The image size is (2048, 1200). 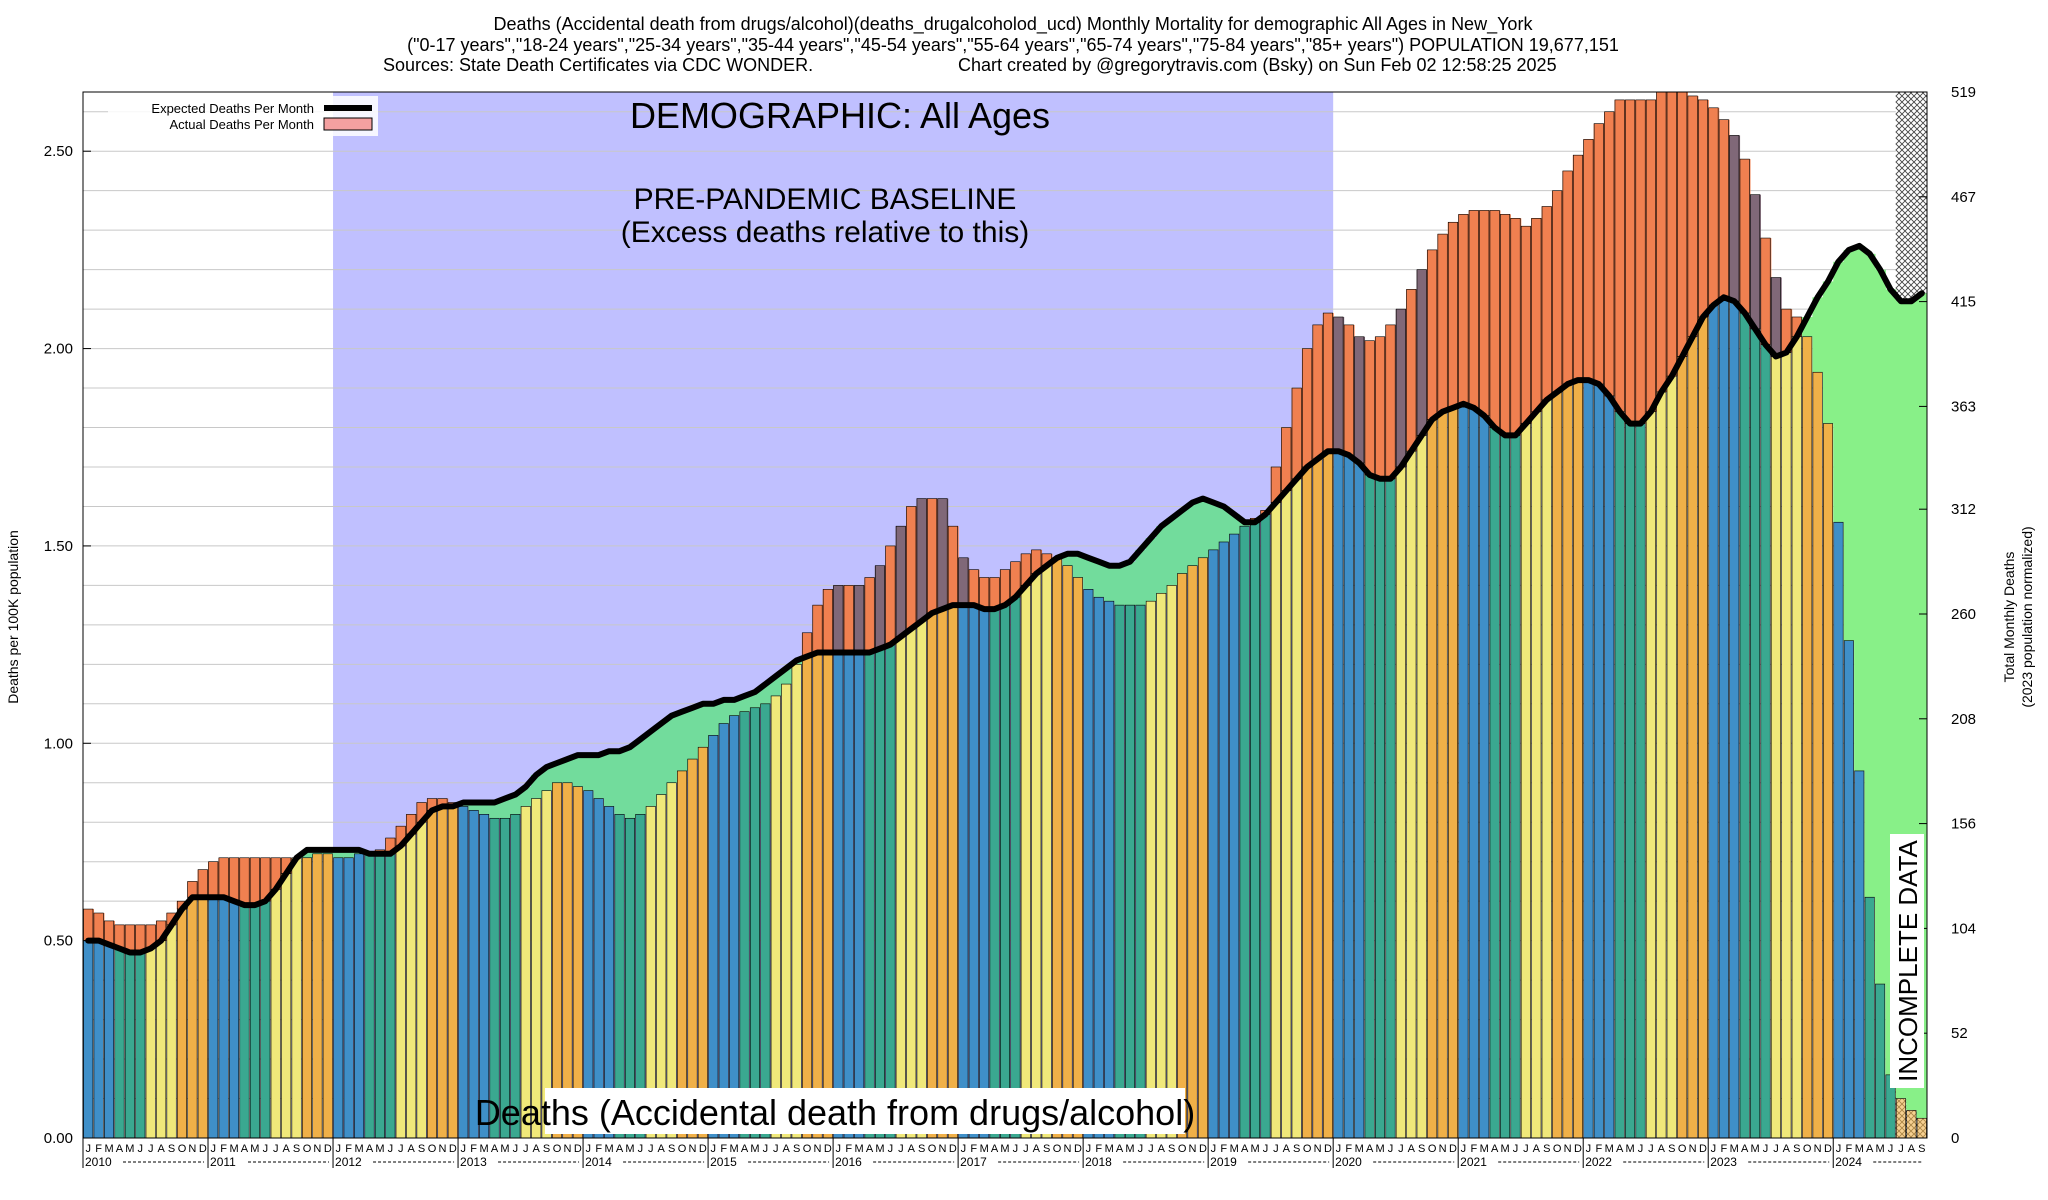 I want to click on y-right-tick-label: 467, so click(x=1963, y=197).